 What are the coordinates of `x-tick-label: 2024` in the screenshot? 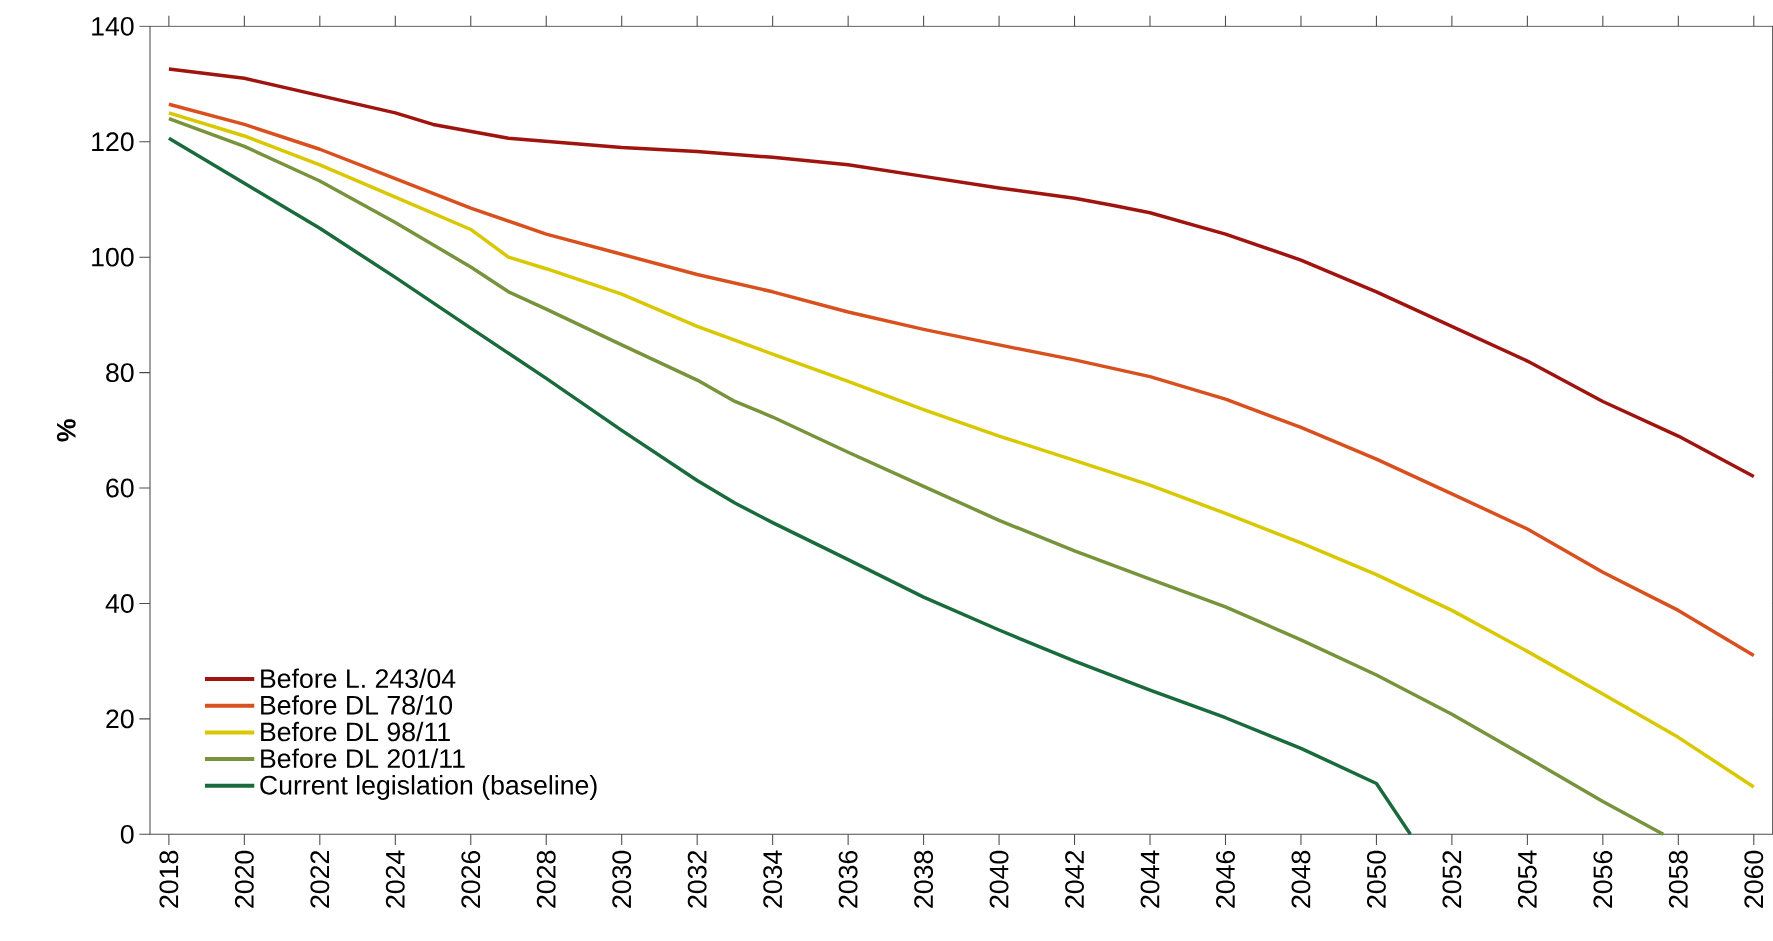 It's located at (395, 879).